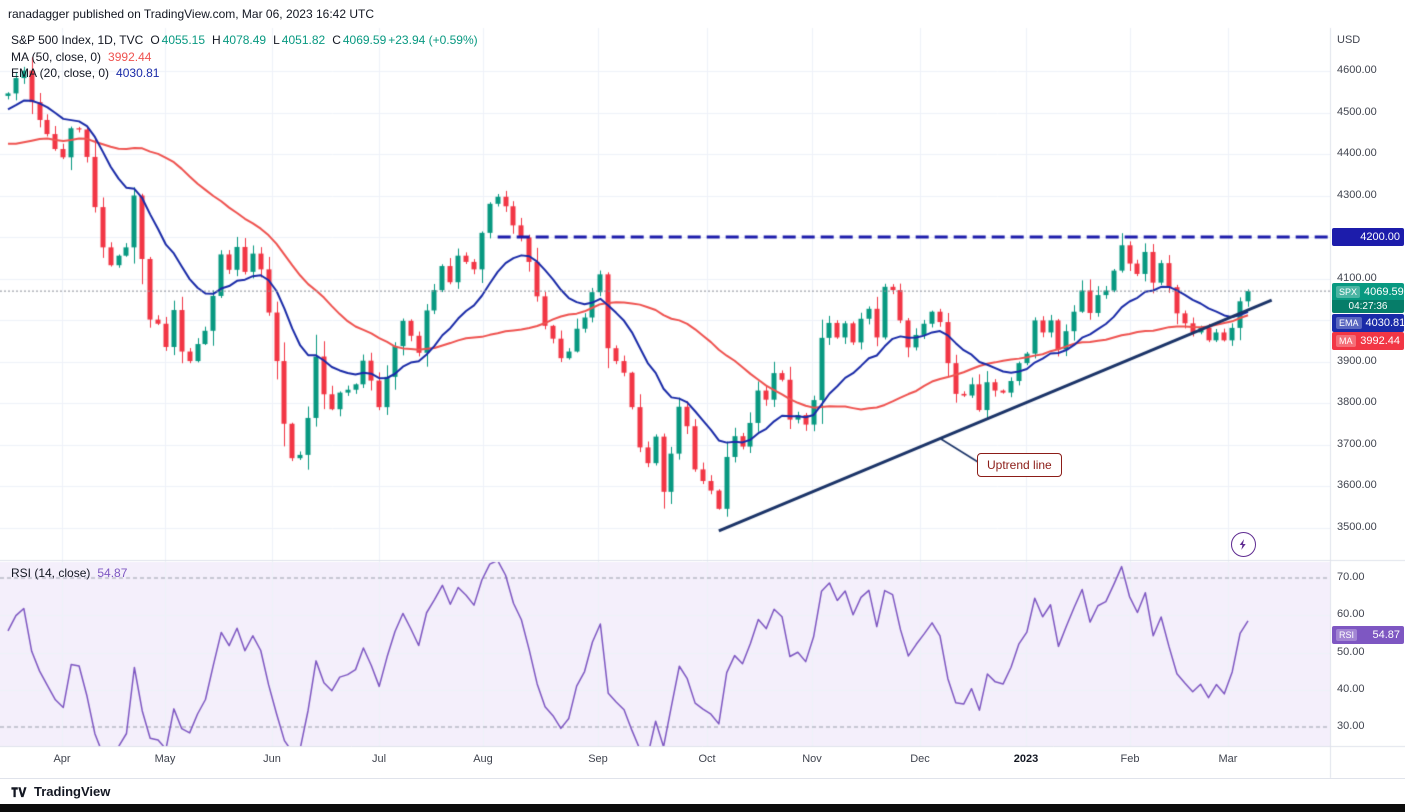 The image size is (1405, 812). I want to click on ohlc-low-label: L, so click(276, 40).